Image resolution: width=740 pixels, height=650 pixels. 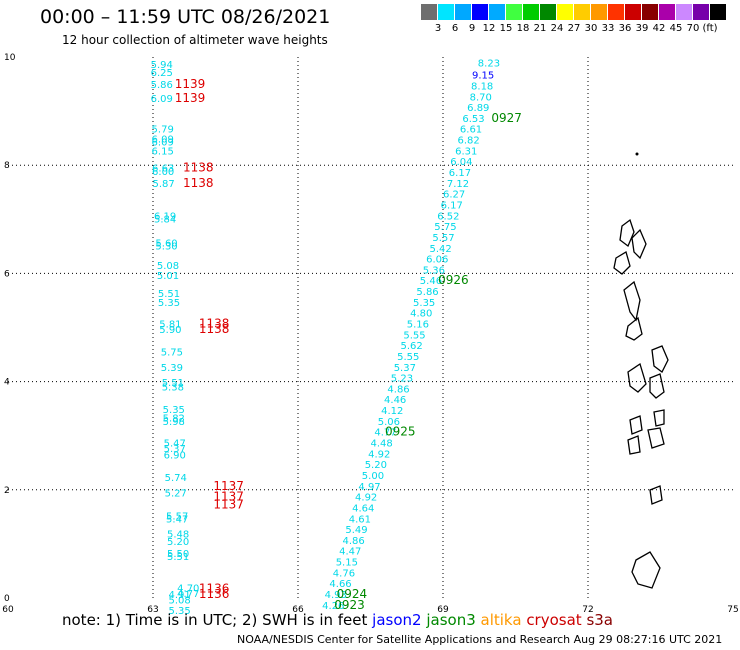 I want to click on swh-value-label: 4.64, so click(x=363, y=508).